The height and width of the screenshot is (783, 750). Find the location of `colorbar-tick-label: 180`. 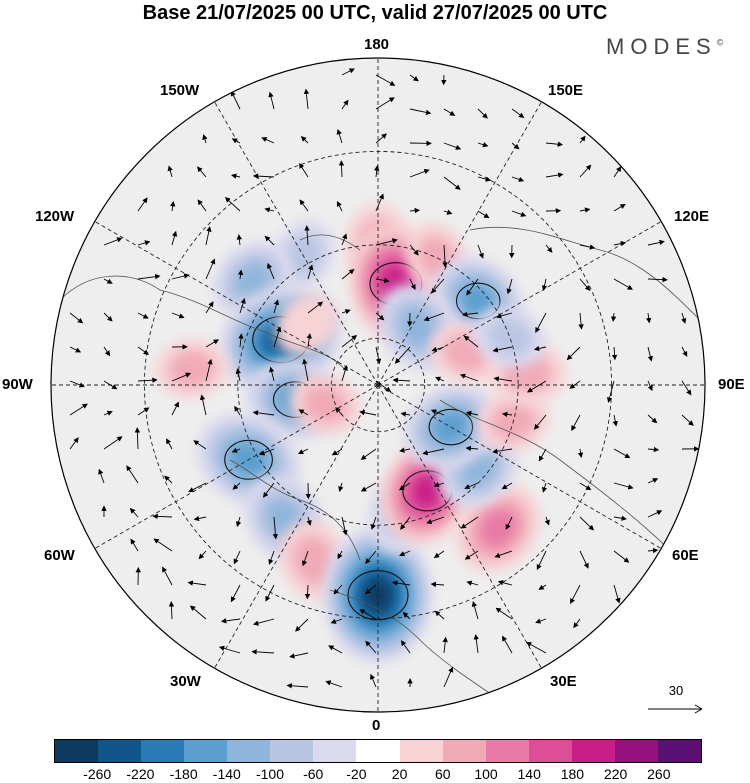

colorbar-tick-label: 180 is located at coordinates (572, 774).